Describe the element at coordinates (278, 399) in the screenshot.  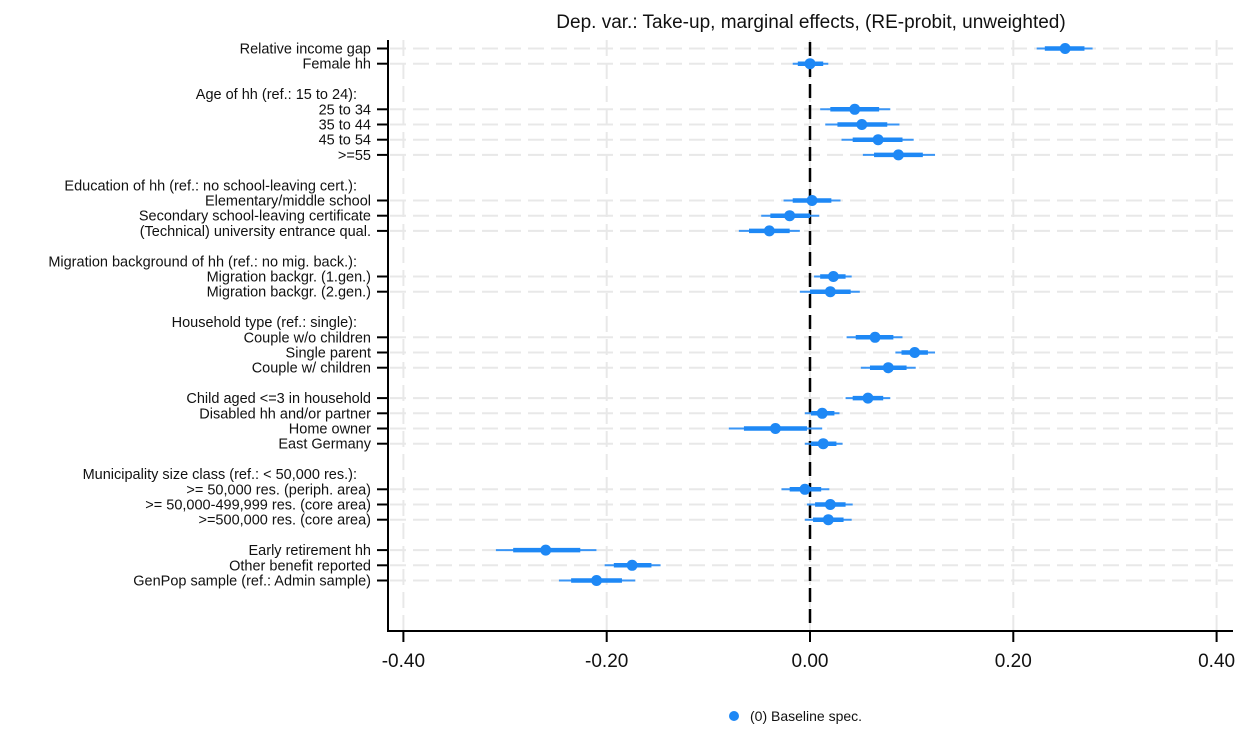
I see `y-tick-label: Child aged <=3 in household` at that location.